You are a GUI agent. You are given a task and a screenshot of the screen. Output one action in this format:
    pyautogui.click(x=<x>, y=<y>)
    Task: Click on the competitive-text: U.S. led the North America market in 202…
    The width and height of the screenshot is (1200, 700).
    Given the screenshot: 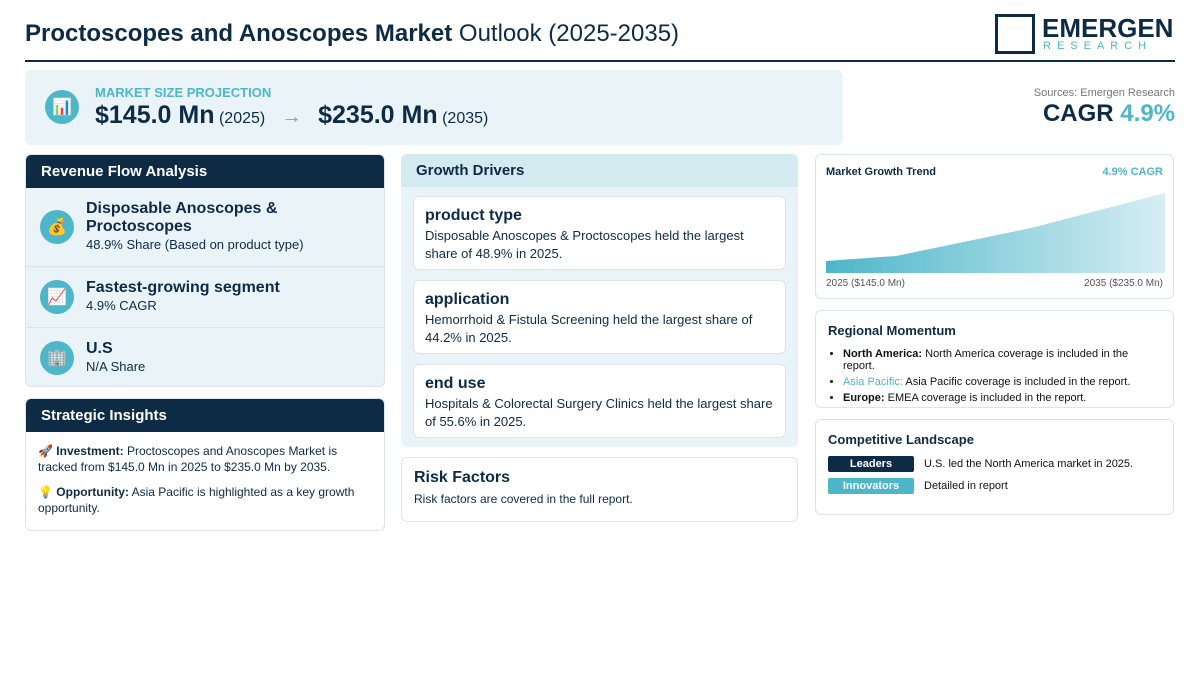 What is the action you would take?
    pyautogui.click(x=1029, y=464)
    